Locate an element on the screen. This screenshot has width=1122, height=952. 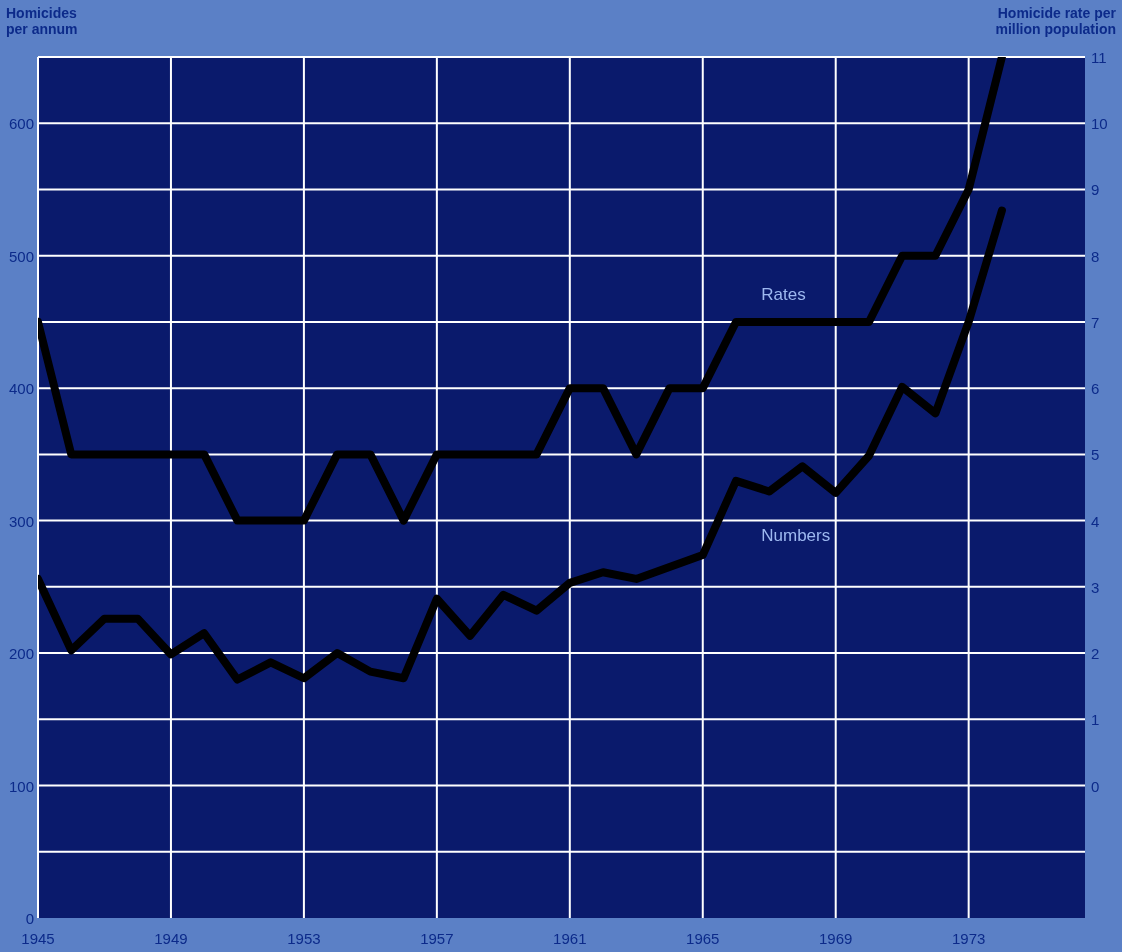
y2-tick-label: 8 is located at coordinates (1095, 256).